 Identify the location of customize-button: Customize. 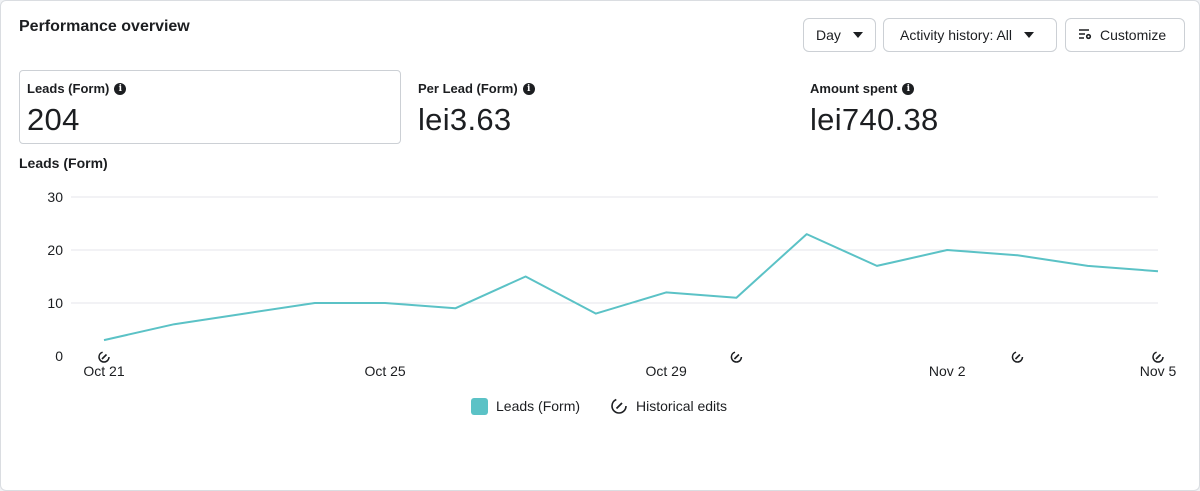
(1125, 35).